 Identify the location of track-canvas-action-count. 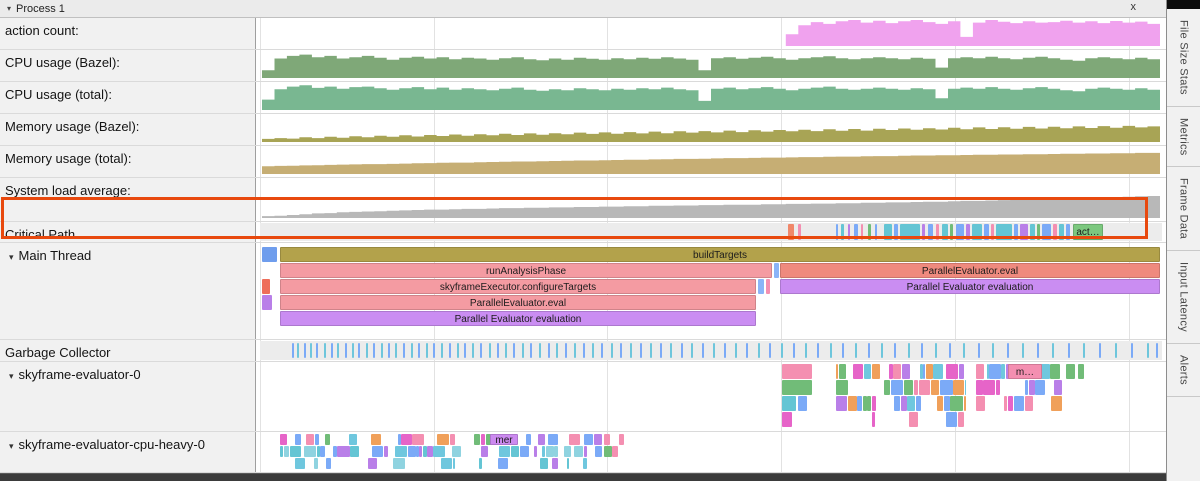
(711, 33).